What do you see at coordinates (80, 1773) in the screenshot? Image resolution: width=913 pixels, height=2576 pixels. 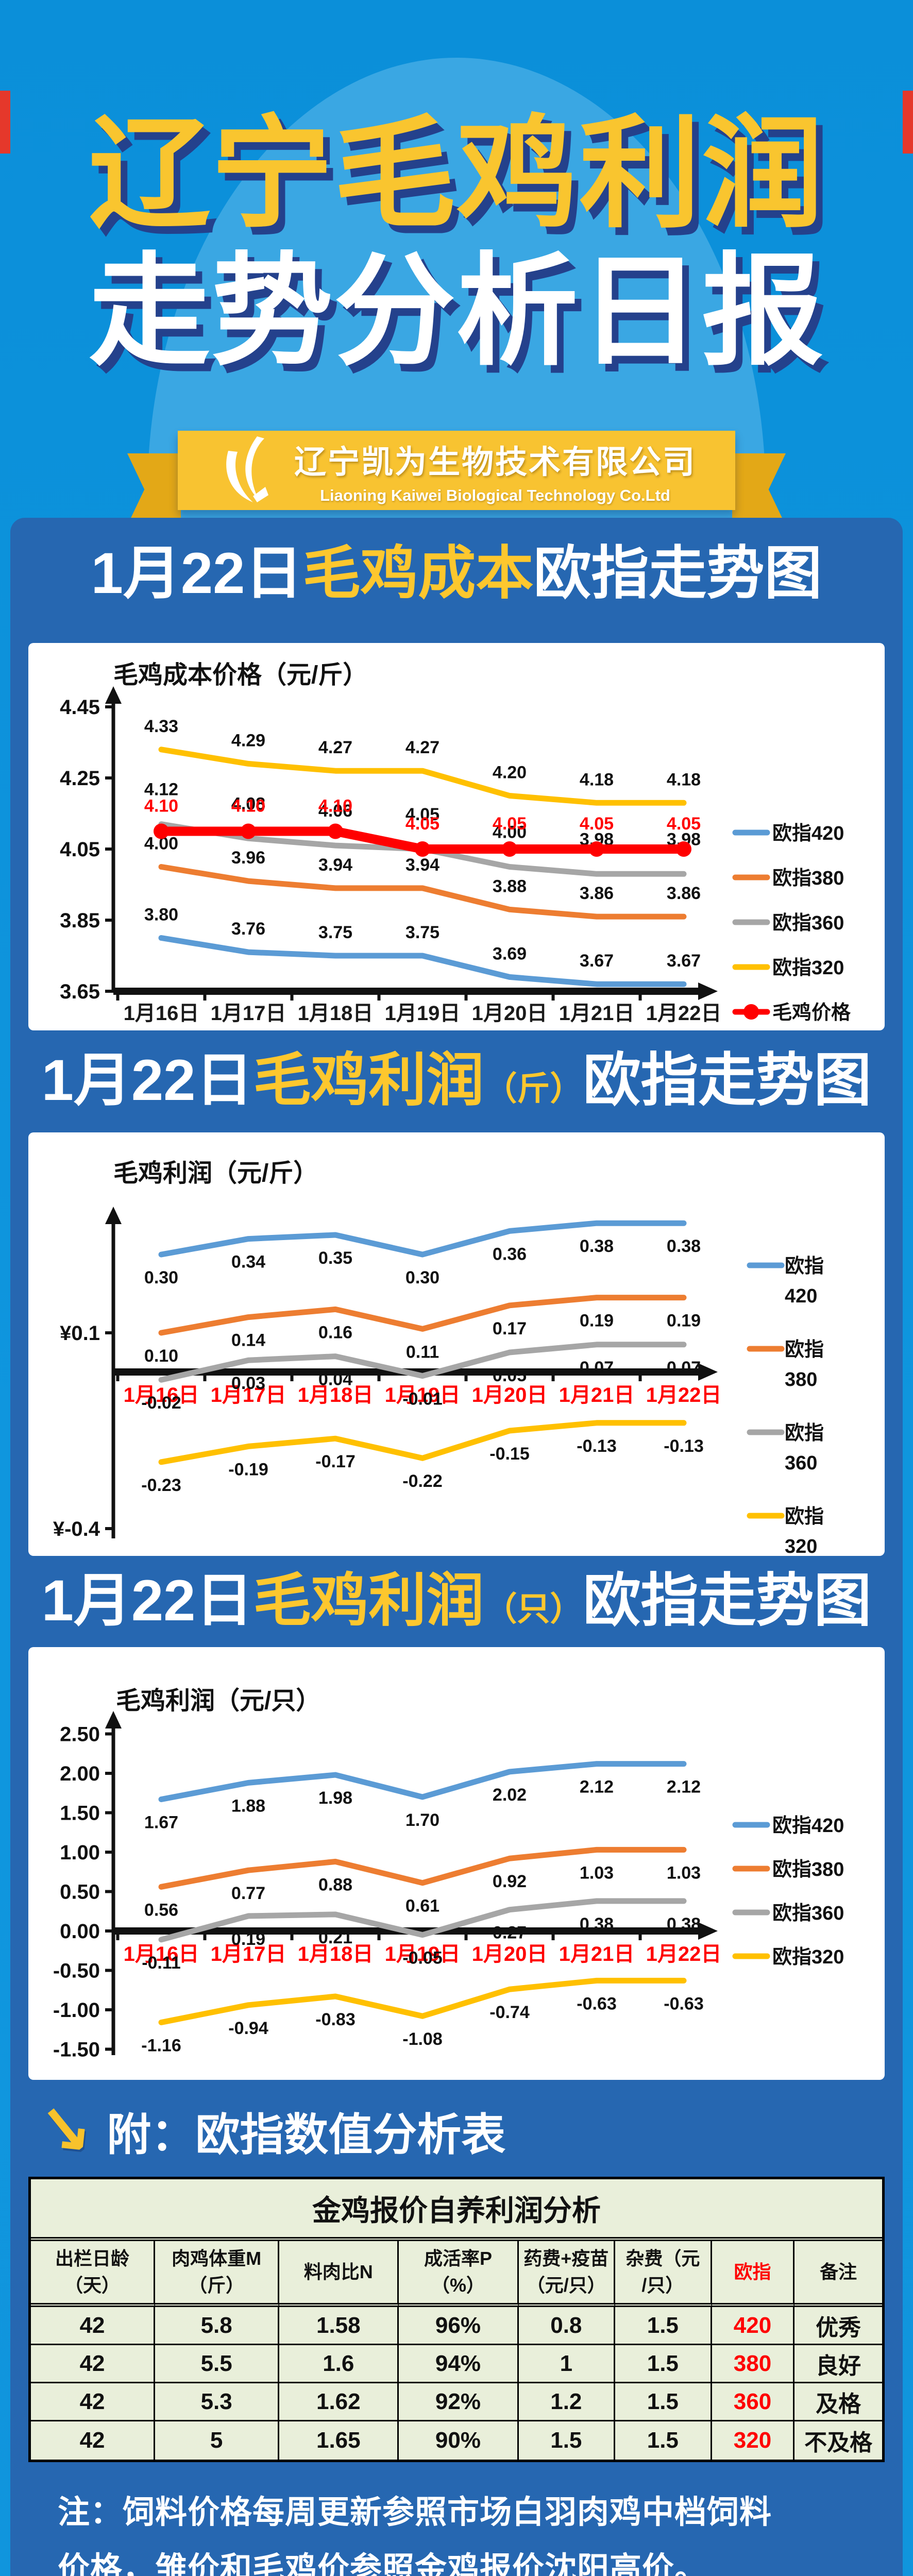 I see `y-tick-label: 2.00` at bounding box center [80, 1773].